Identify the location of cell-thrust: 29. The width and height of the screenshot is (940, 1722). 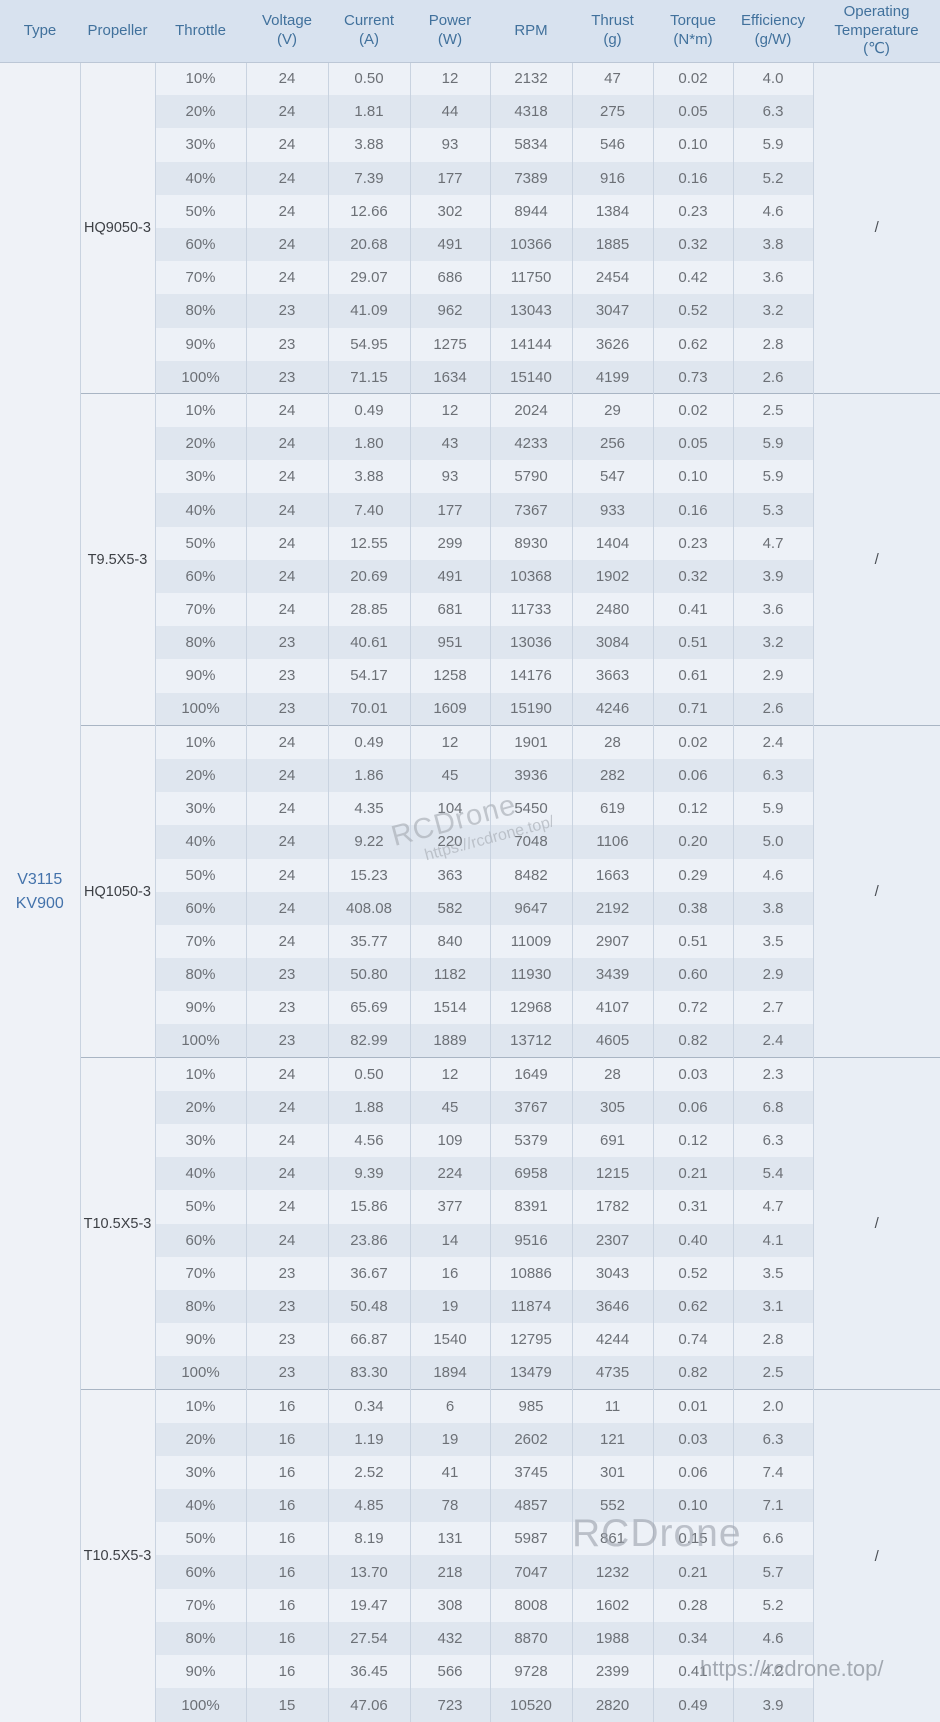
(612, 410).